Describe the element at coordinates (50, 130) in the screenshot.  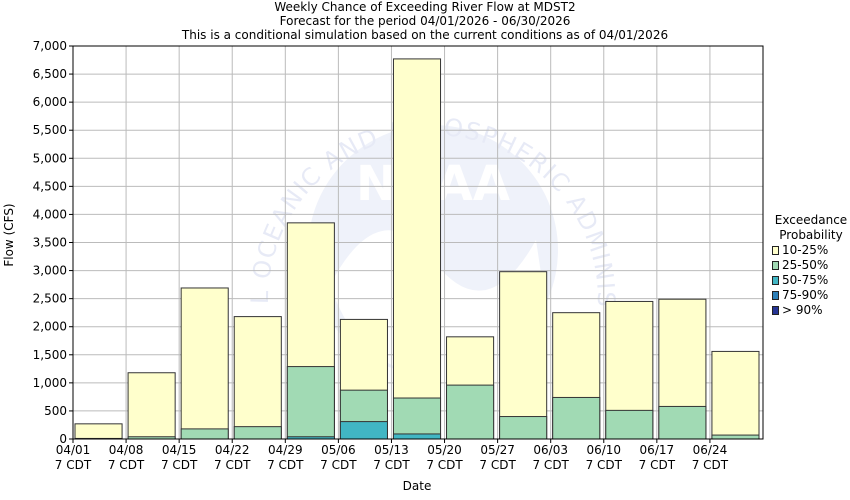
I see `y-tick-label: 5,500` at that location.